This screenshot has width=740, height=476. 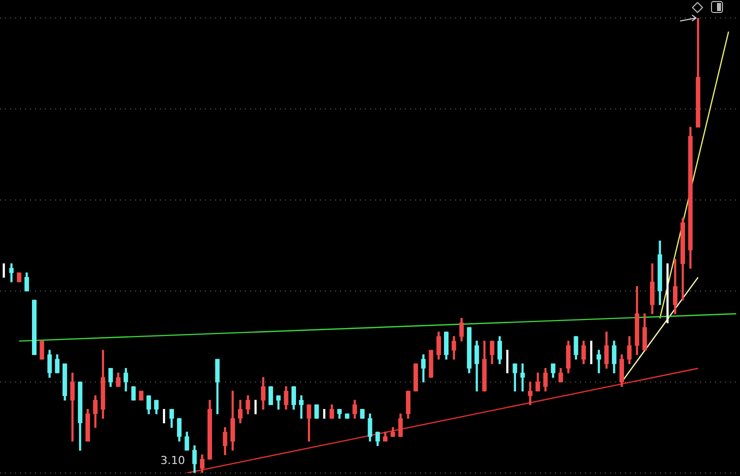 What do you see at coordinates (173, 460) in the screenshot?
I see `annotation: 3.10` at bounding box center [173, 460].